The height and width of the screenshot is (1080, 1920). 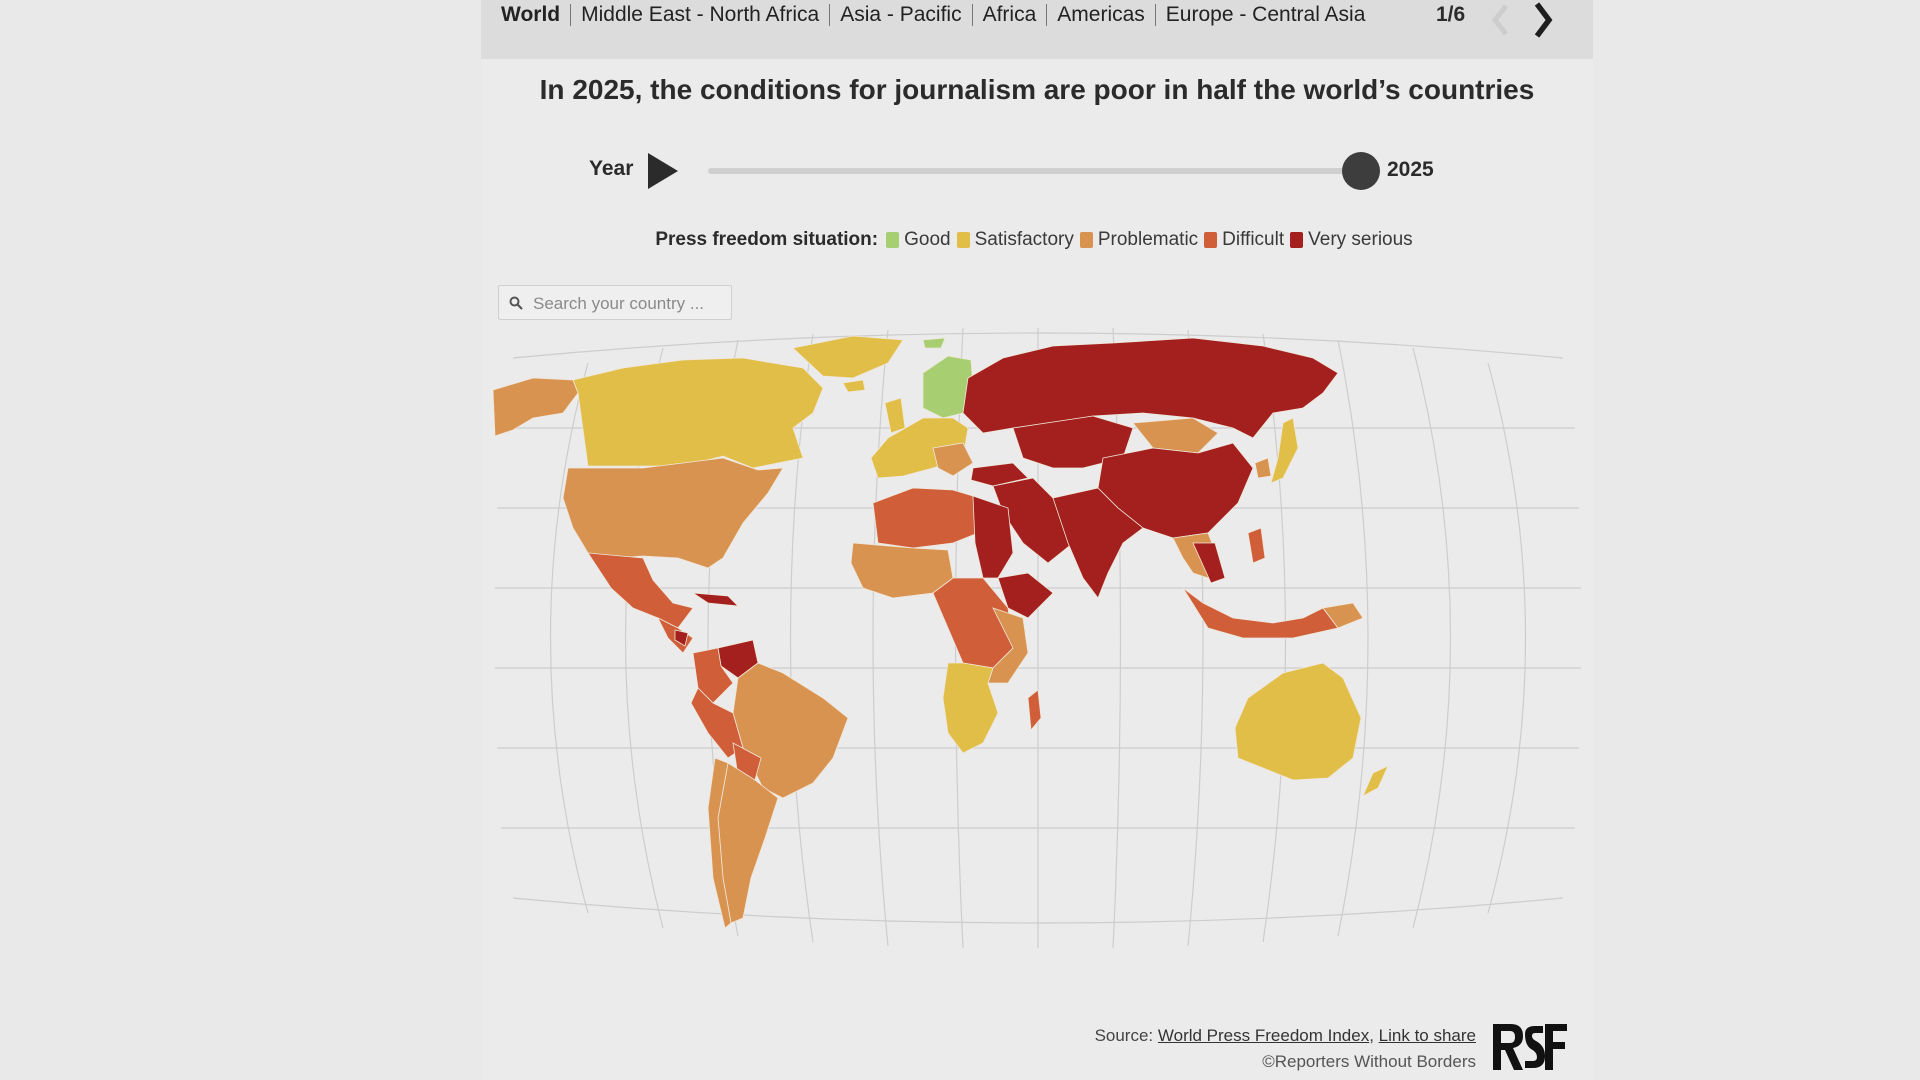 What do you see at coordinates (999, 474) in the screenshot?
I see `country-turkey` at bounding box center [999, 474].